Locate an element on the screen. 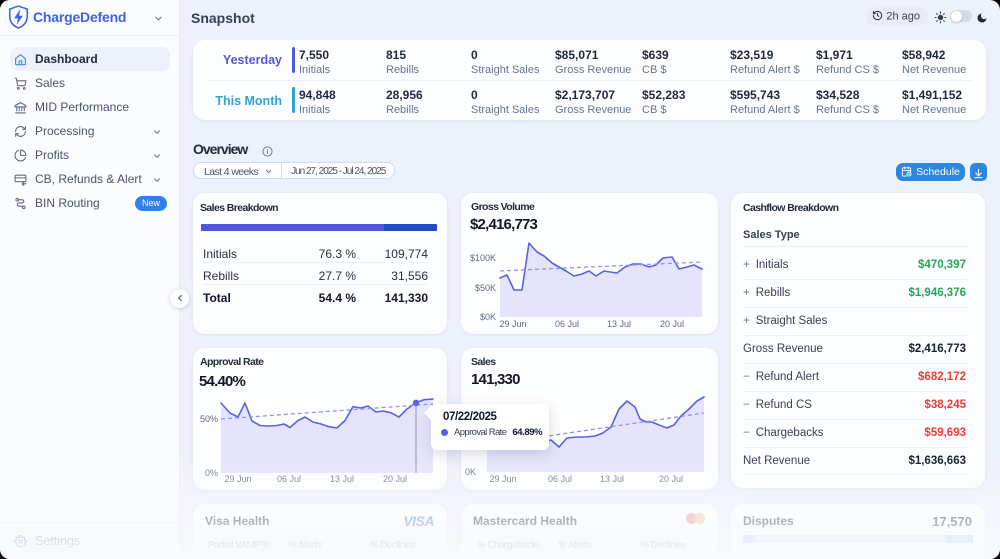  svg-text: 0K is located at coordinates (470, 472).